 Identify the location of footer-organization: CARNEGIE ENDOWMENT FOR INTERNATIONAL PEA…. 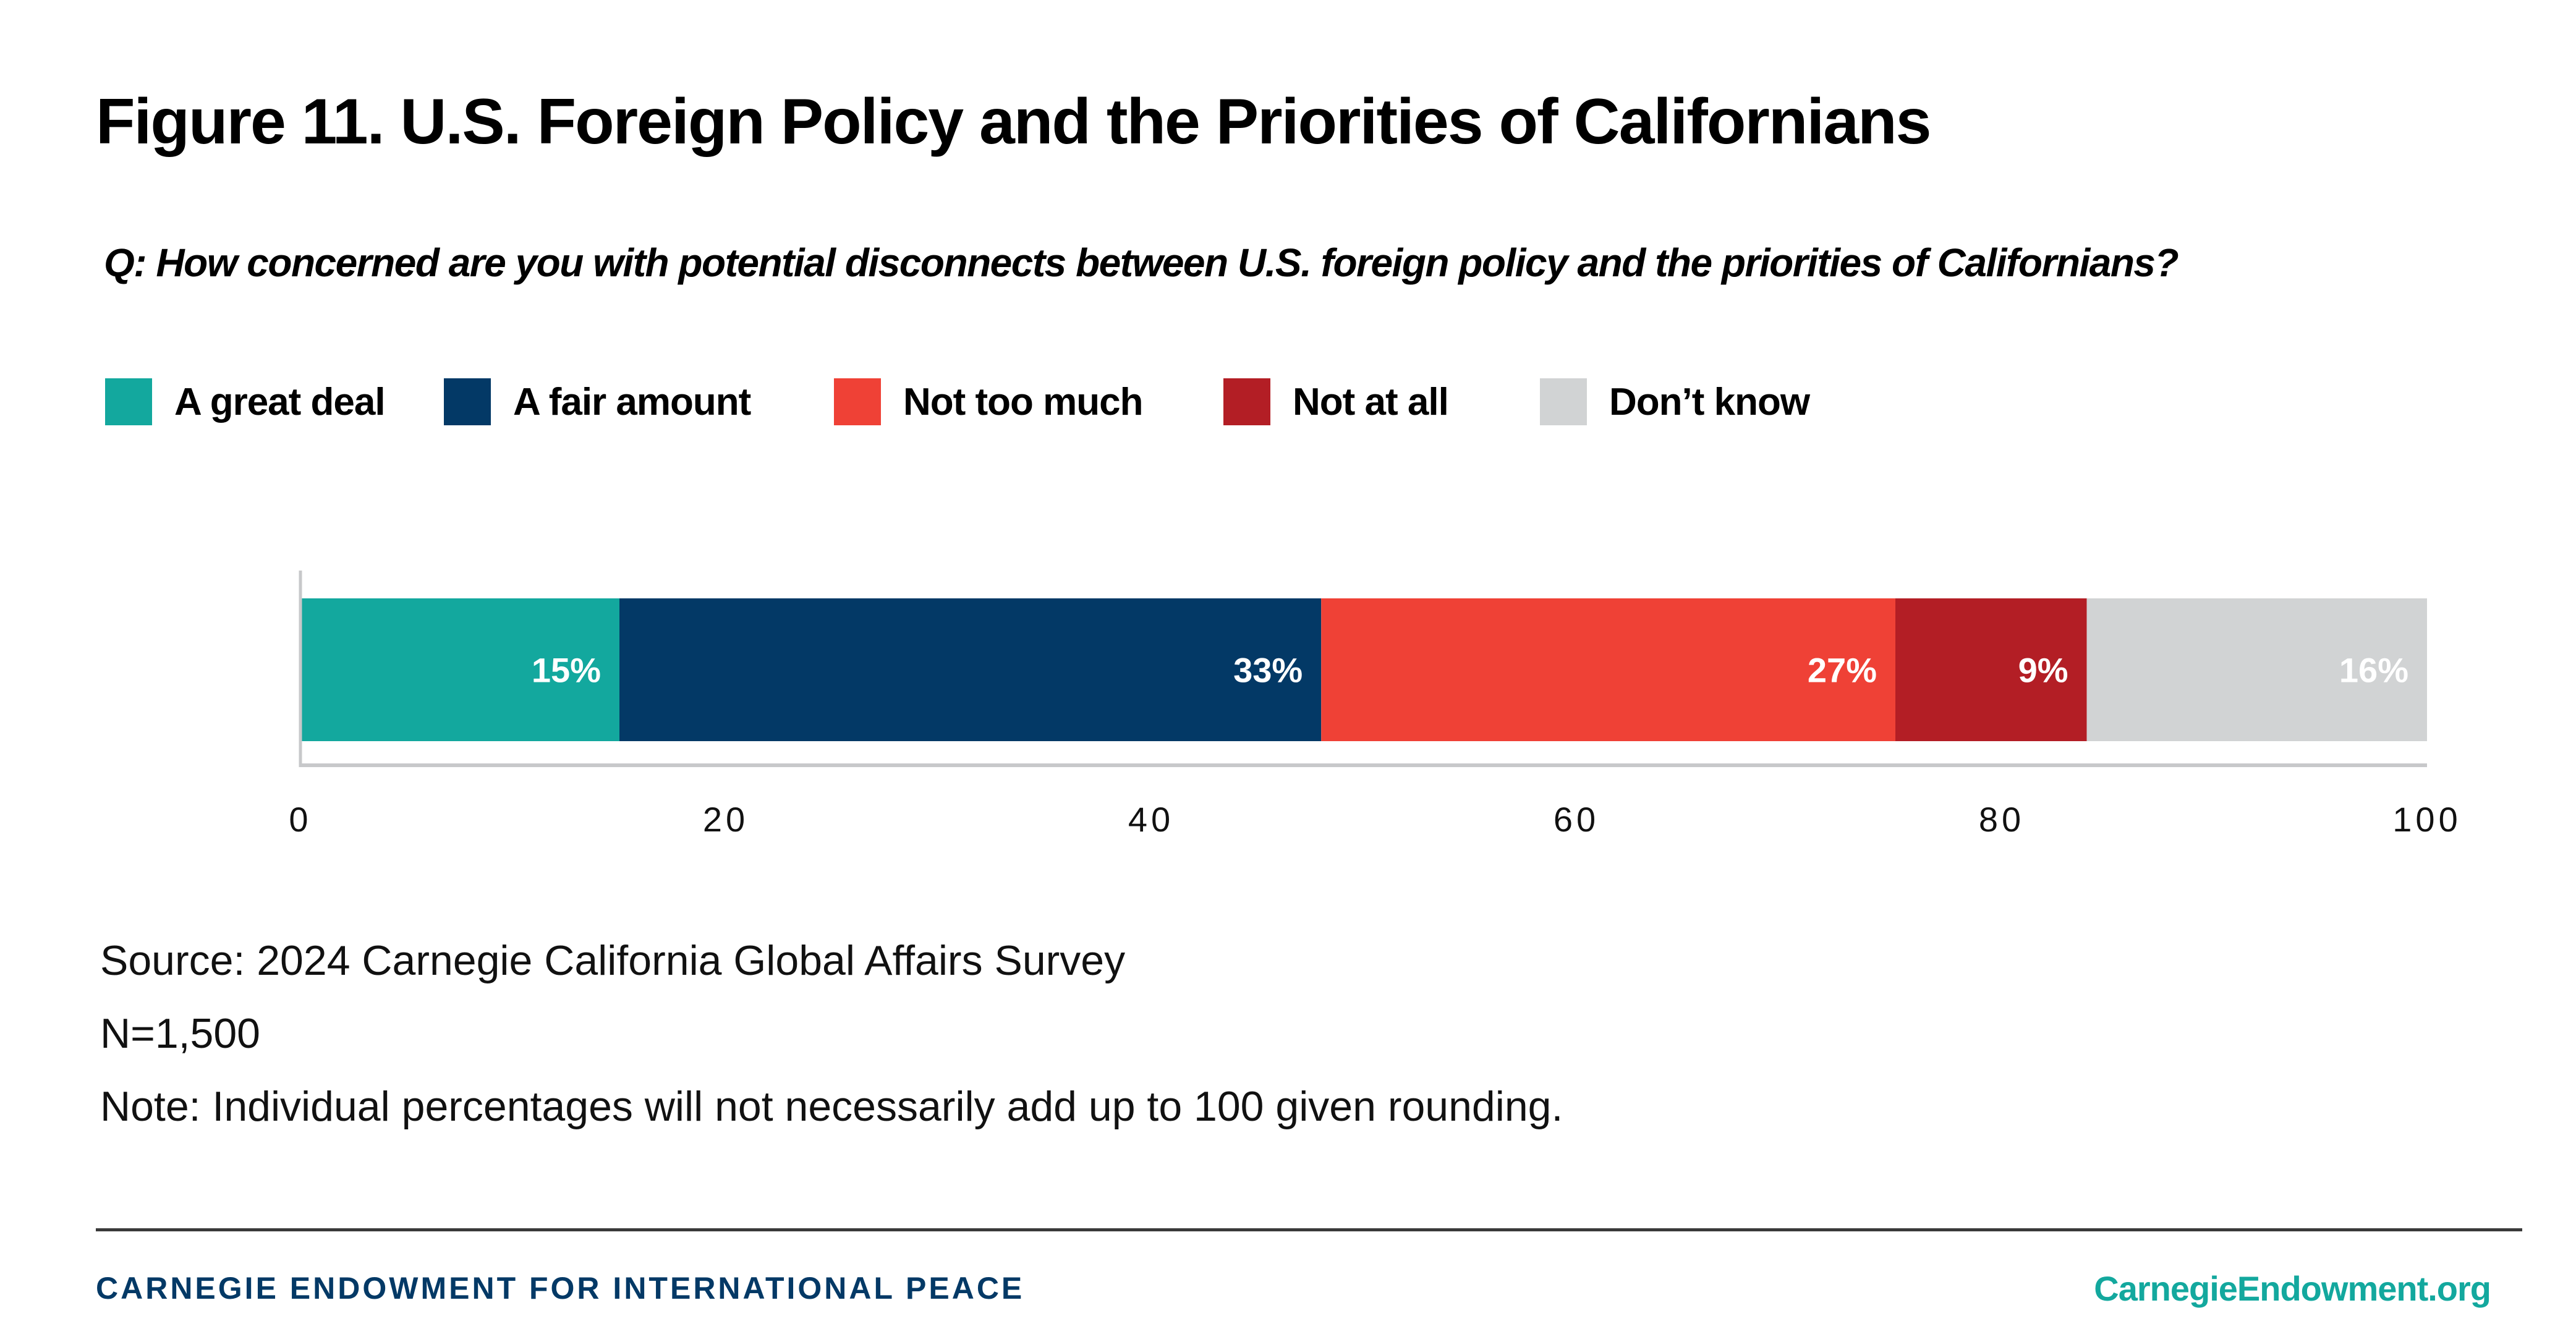
(560, 1288).